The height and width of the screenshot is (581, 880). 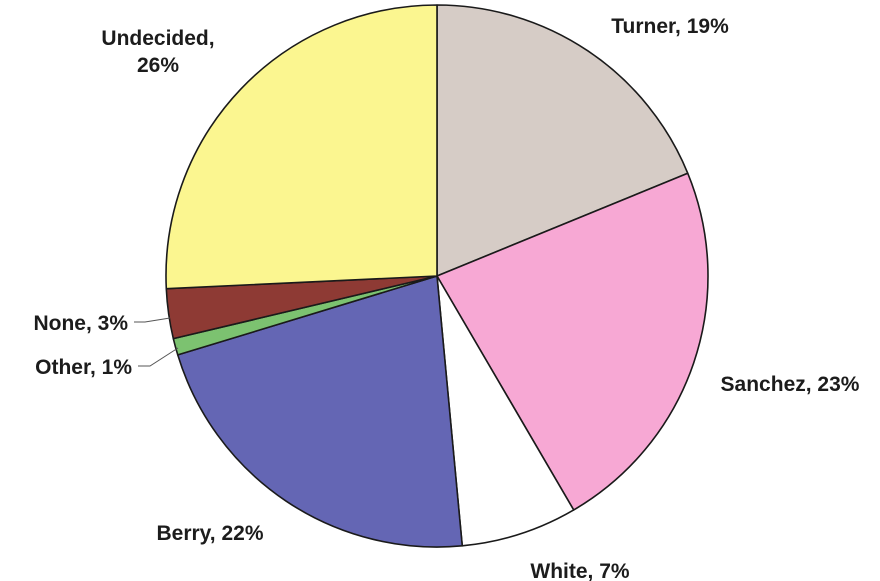 I want to click on slice-label-turner: Turner, 19%, so click(x=670, y=26).